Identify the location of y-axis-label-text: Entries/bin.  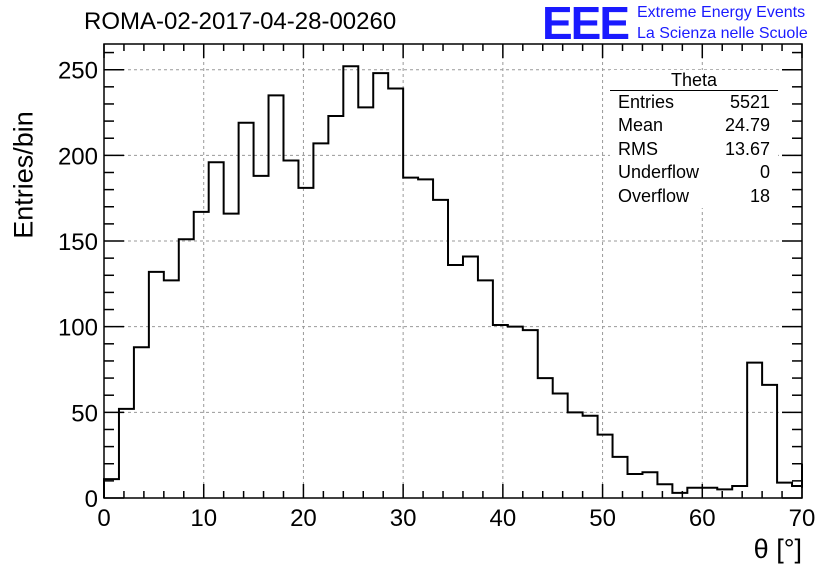
(23, 175).